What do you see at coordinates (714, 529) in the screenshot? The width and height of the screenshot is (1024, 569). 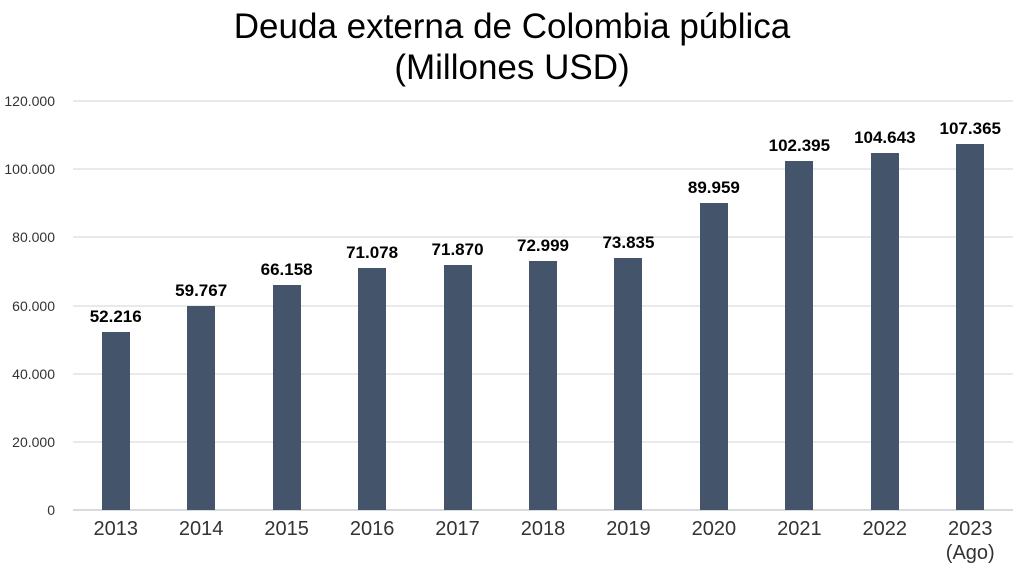 I see `x-tick-year: 2020` at bounding box center [714, 529].